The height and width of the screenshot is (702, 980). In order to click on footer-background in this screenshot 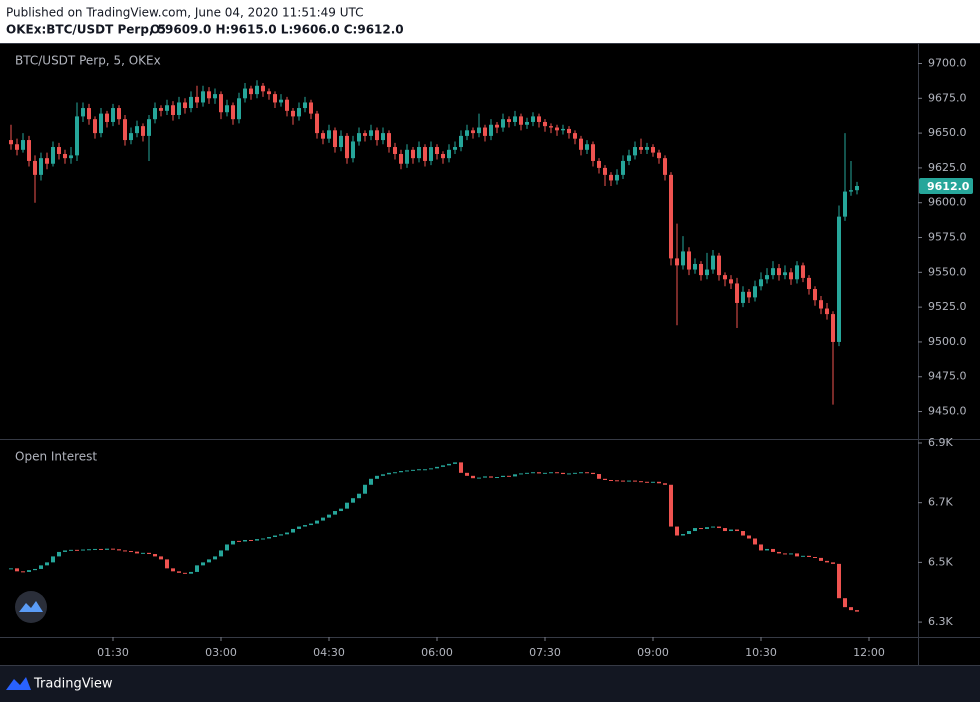, I will do `click(490, 683)`.